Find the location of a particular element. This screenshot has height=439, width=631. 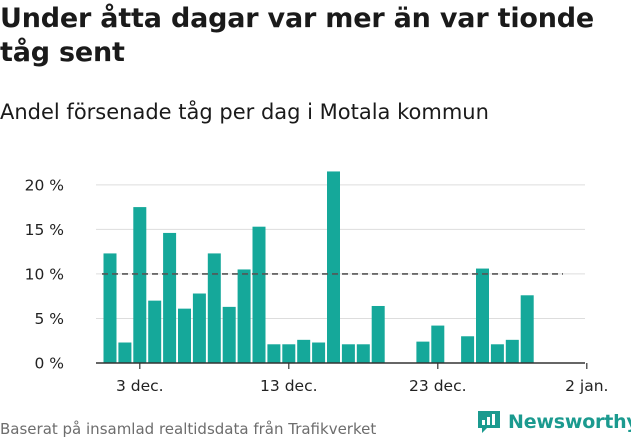

brand-name: Newsworthy is located at coordinates (569, 422).